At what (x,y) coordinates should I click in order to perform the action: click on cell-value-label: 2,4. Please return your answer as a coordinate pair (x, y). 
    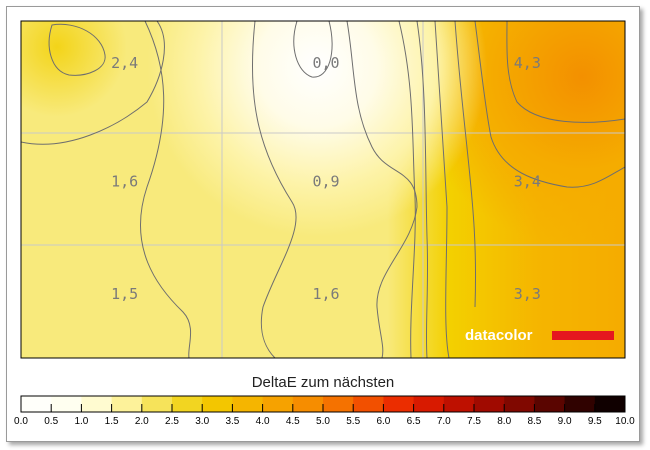
    Looking at the image, I should click on (124, 63).